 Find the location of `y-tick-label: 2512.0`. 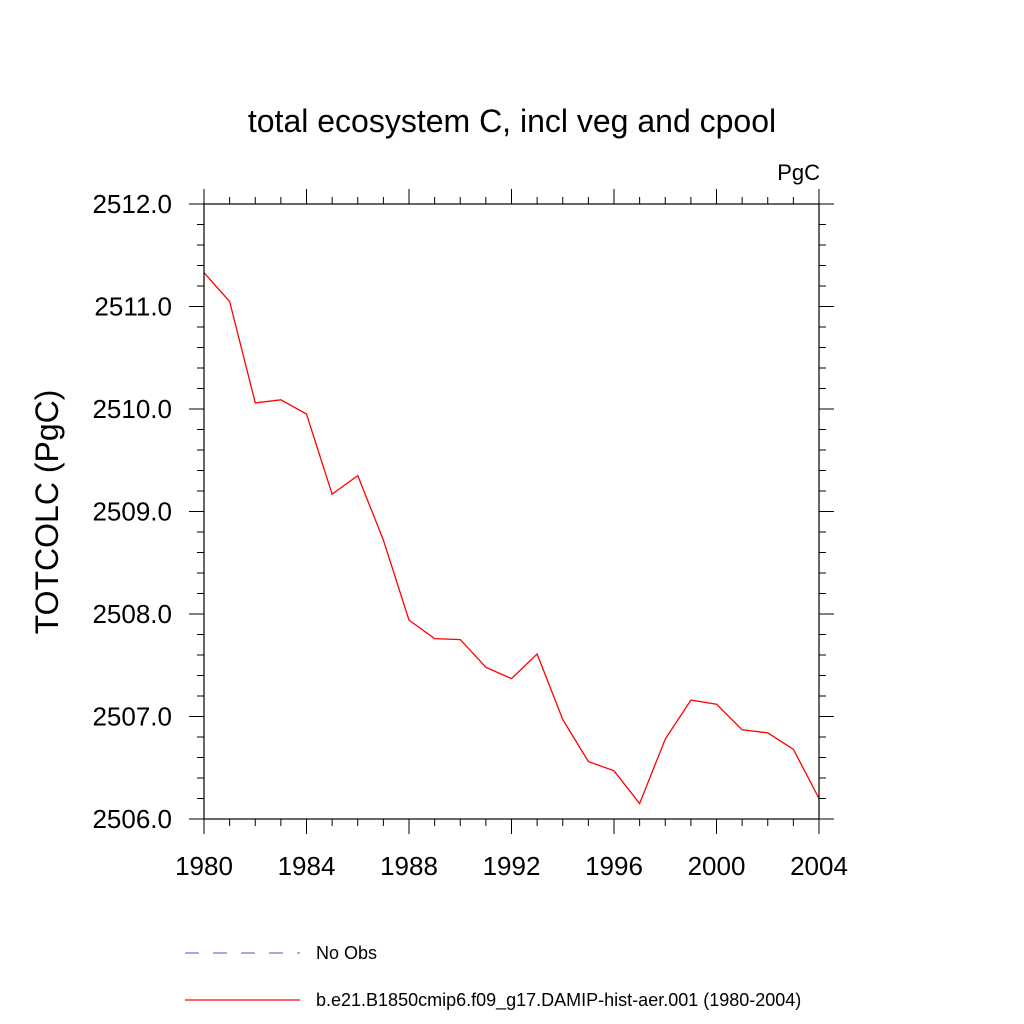

y-tick-label: 2512.0 is located at coordinates (132, 204).